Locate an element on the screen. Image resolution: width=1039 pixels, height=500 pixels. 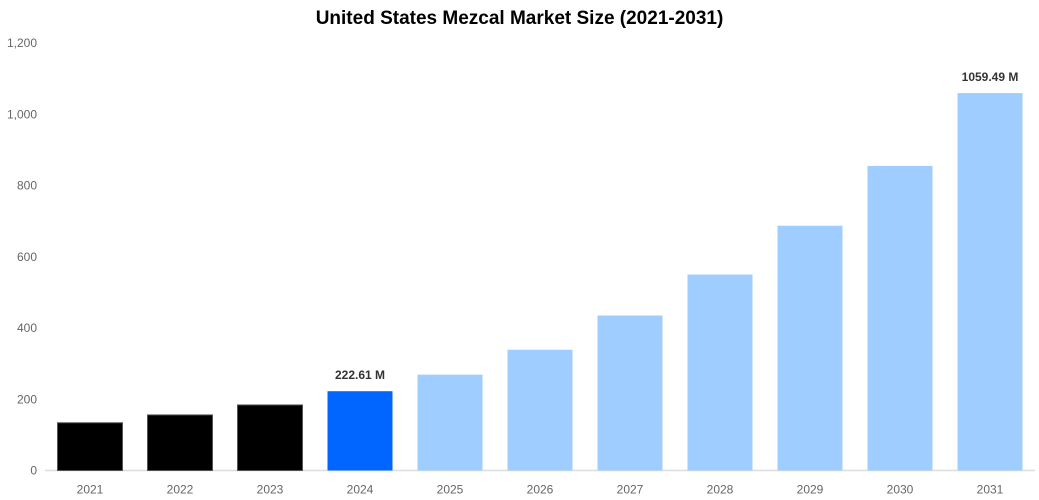
y-tick-label: 800 is located at coordinates (27, 186).